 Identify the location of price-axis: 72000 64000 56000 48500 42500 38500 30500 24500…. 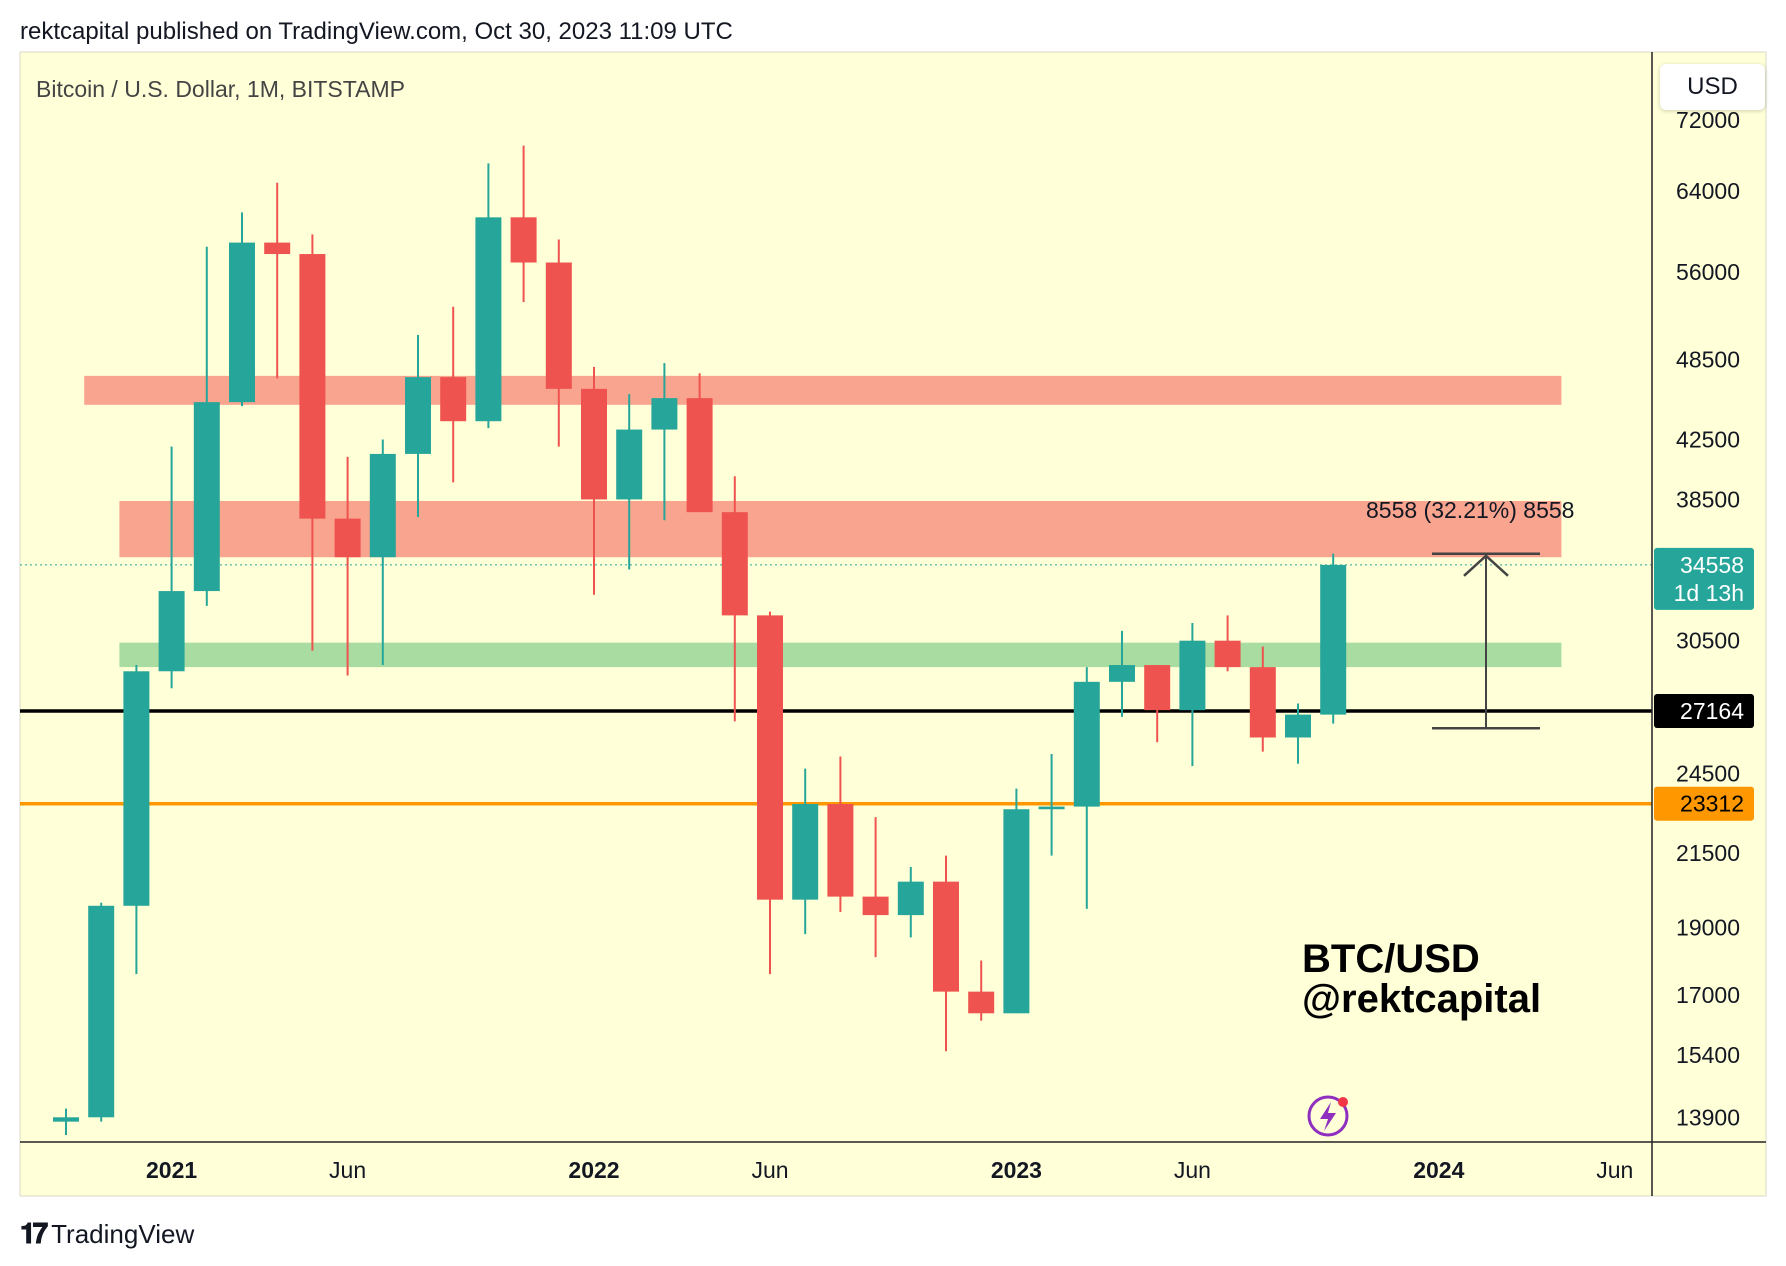
(1708, 619).